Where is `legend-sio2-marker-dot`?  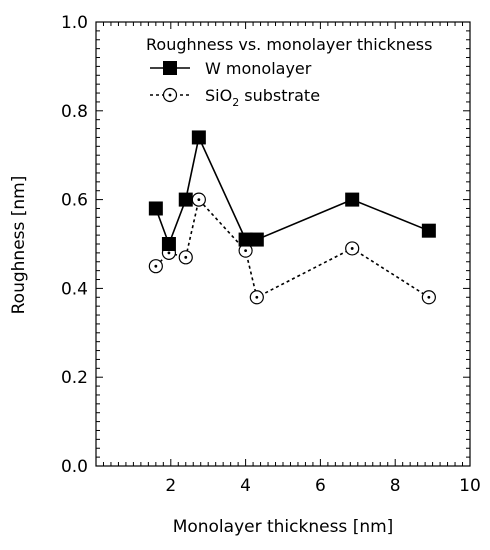 legend-sio2-marker-dot is located at coordinates (170, 95).